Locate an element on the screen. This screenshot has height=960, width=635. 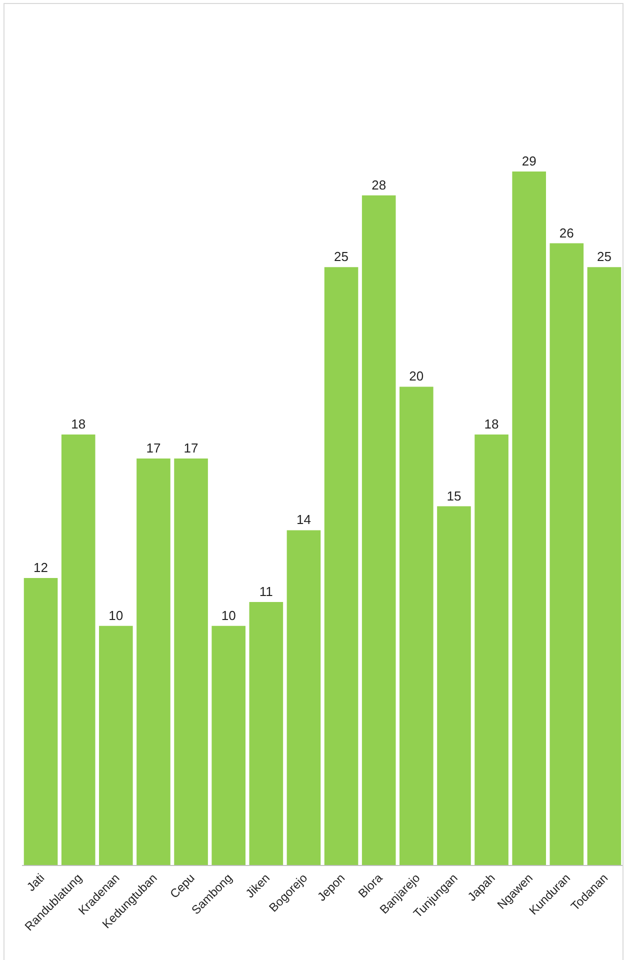
data-label: 11 is located at coordinates (266, 591).